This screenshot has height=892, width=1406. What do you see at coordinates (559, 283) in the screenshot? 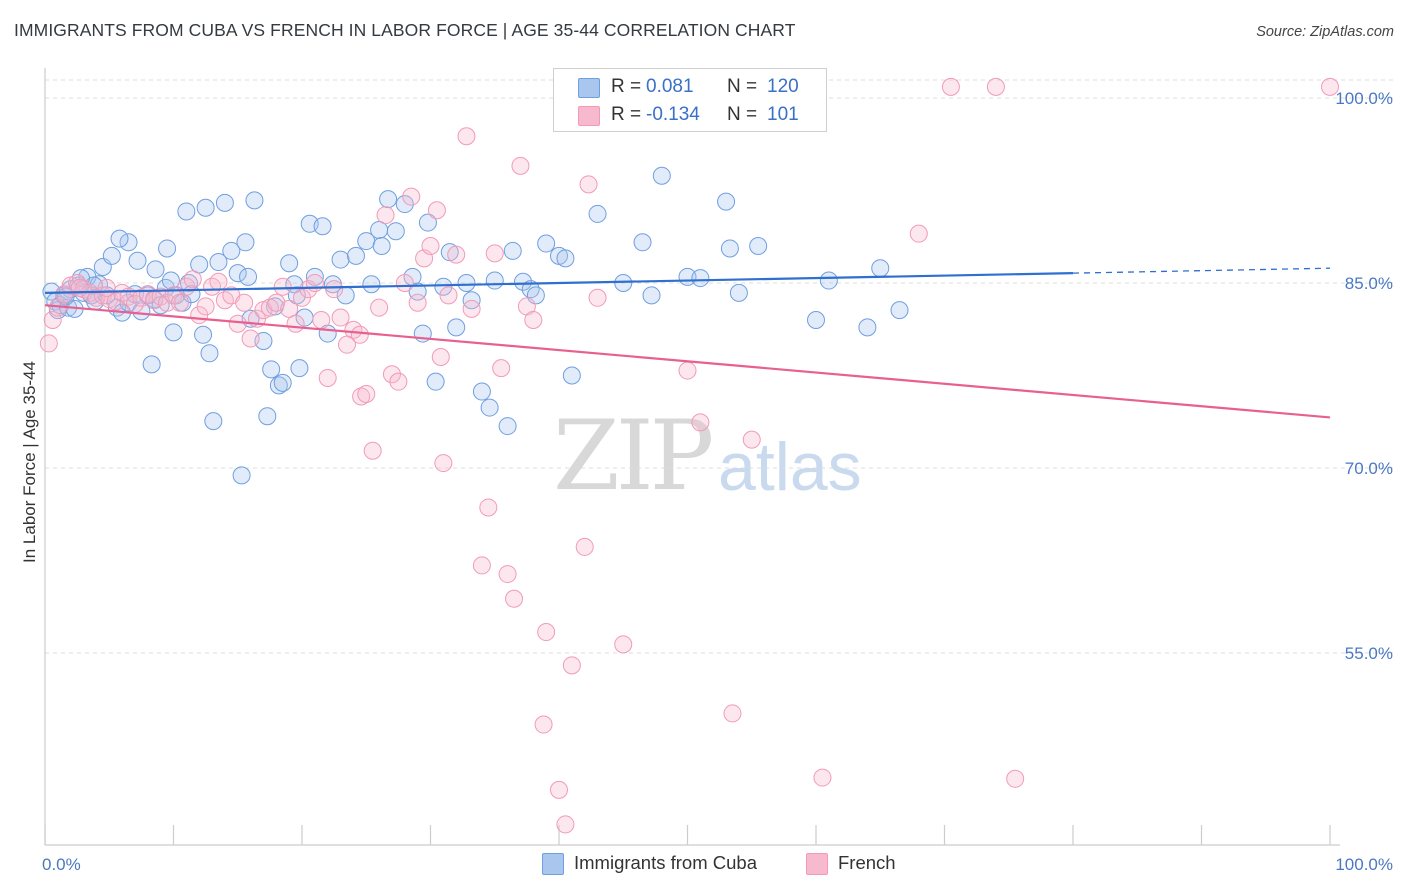
I see `cuba-trend-line` at bounding box center [559, 283].